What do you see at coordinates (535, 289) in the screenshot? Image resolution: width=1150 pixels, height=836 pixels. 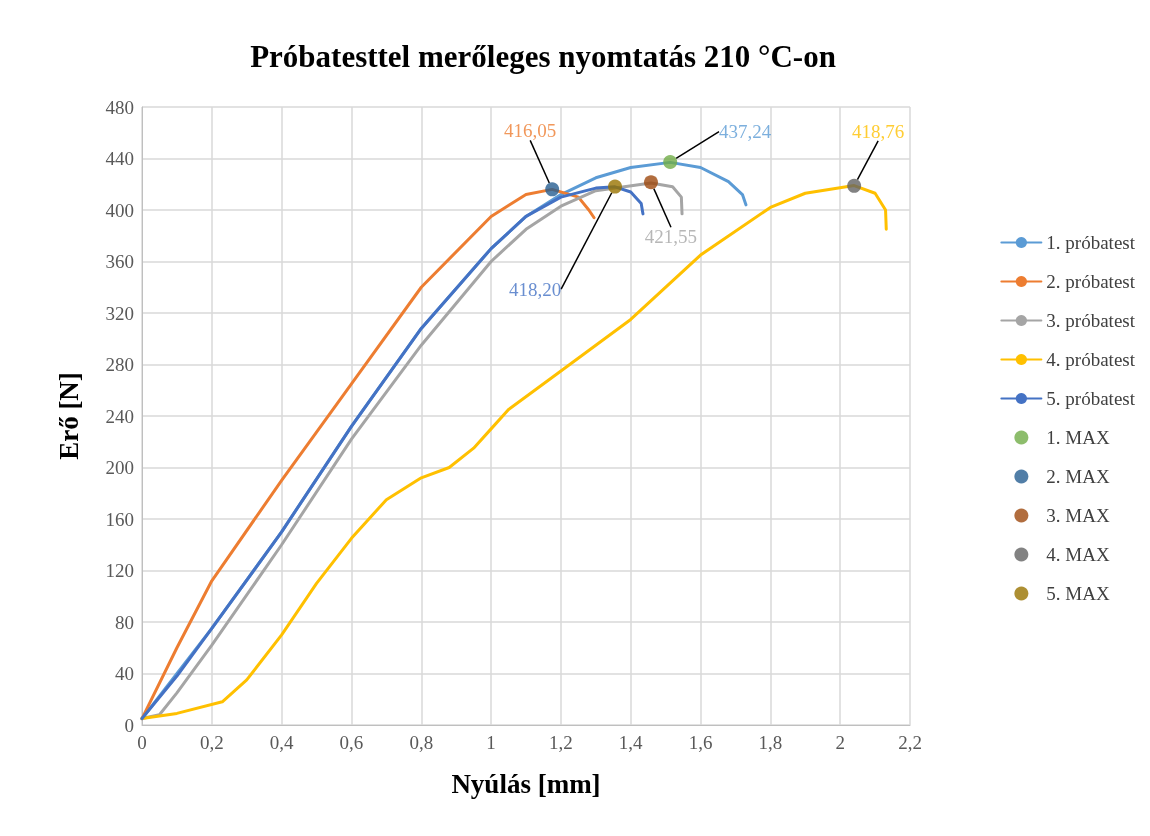 I see `data-label: 418,20` at bounding box center [535, 289].